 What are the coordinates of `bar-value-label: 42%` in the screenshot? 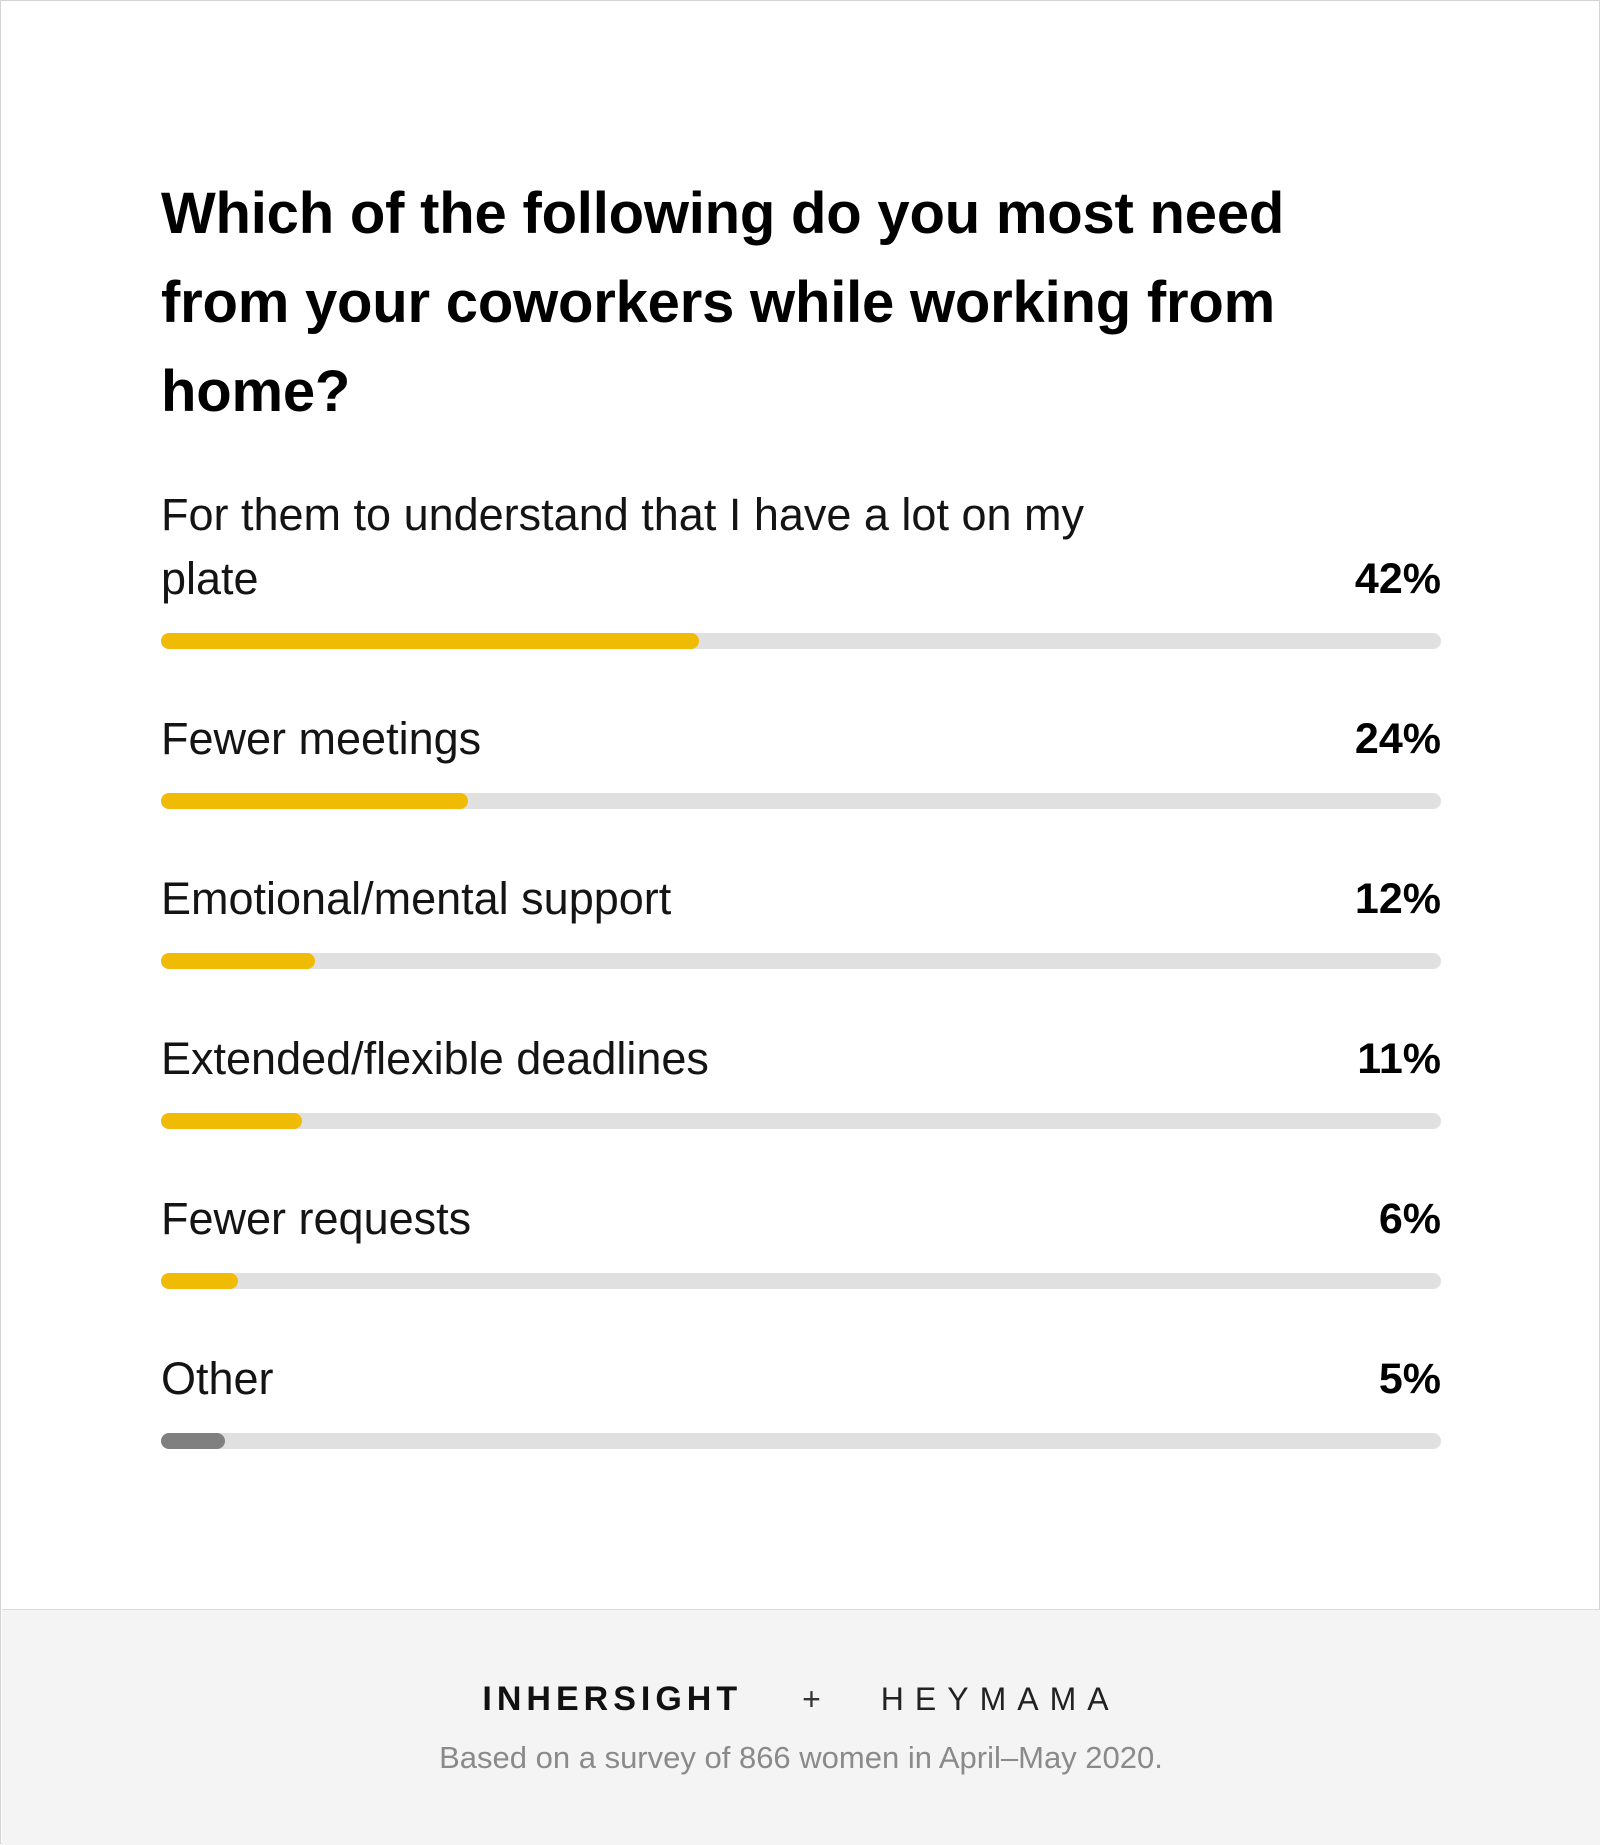 It's located at (1397, 579).